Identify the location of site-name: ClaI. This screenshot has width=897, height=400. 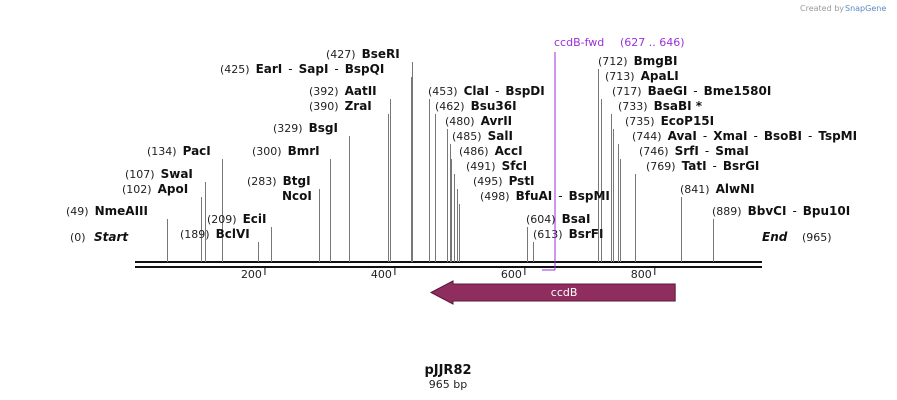
(476, 91).